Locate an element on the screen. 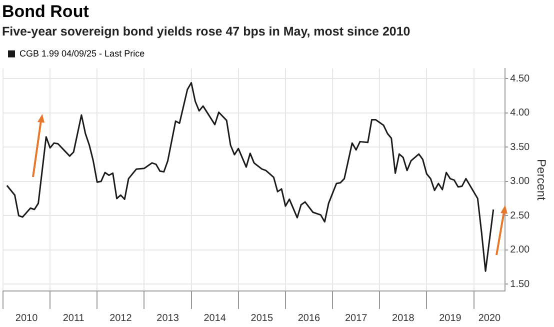 The height and width of the screenshot is (327, 554). x-tick-label: 2019 is located at coordinates (450, 318).